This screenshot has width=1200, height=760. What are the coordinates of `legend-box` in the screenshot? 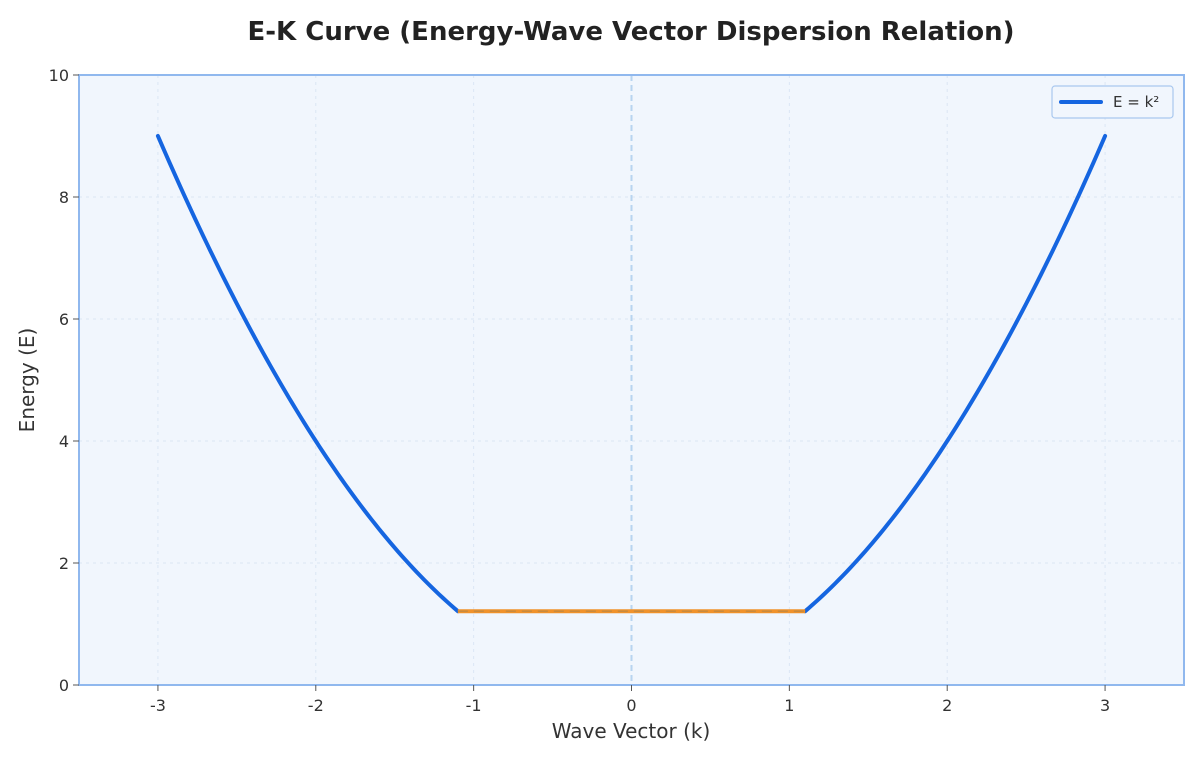 It's located at (1112, 102).